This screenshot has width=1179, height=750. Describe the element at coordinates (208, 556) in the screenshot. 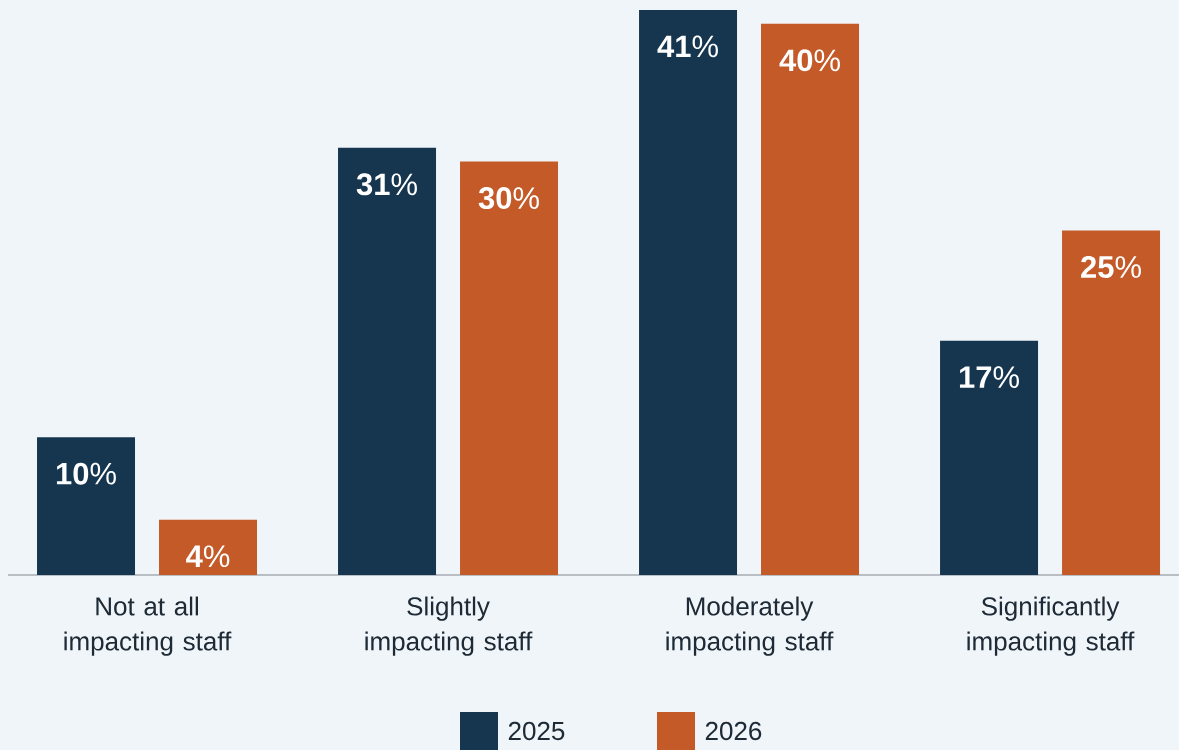

I see `data-label: 4%` at that location.